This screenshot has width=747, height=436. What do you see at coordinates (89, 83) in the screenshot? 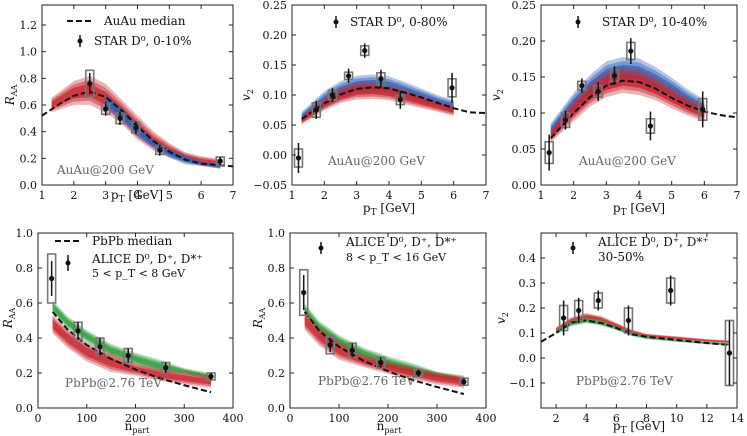
I see `sys-box` at bounding box center [89, 83].